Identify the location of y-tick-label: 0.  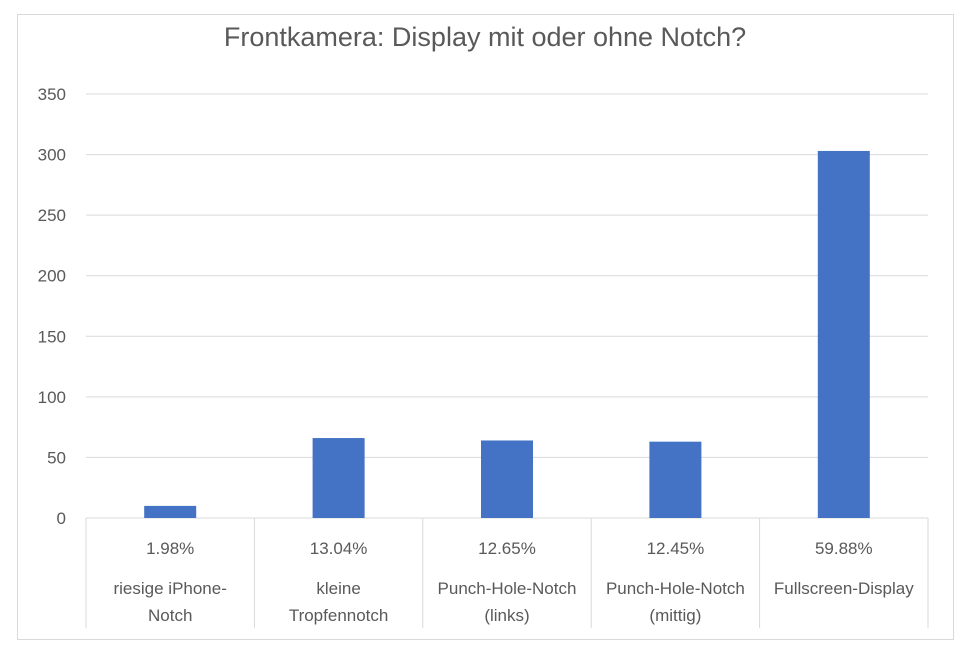
(61, 518).